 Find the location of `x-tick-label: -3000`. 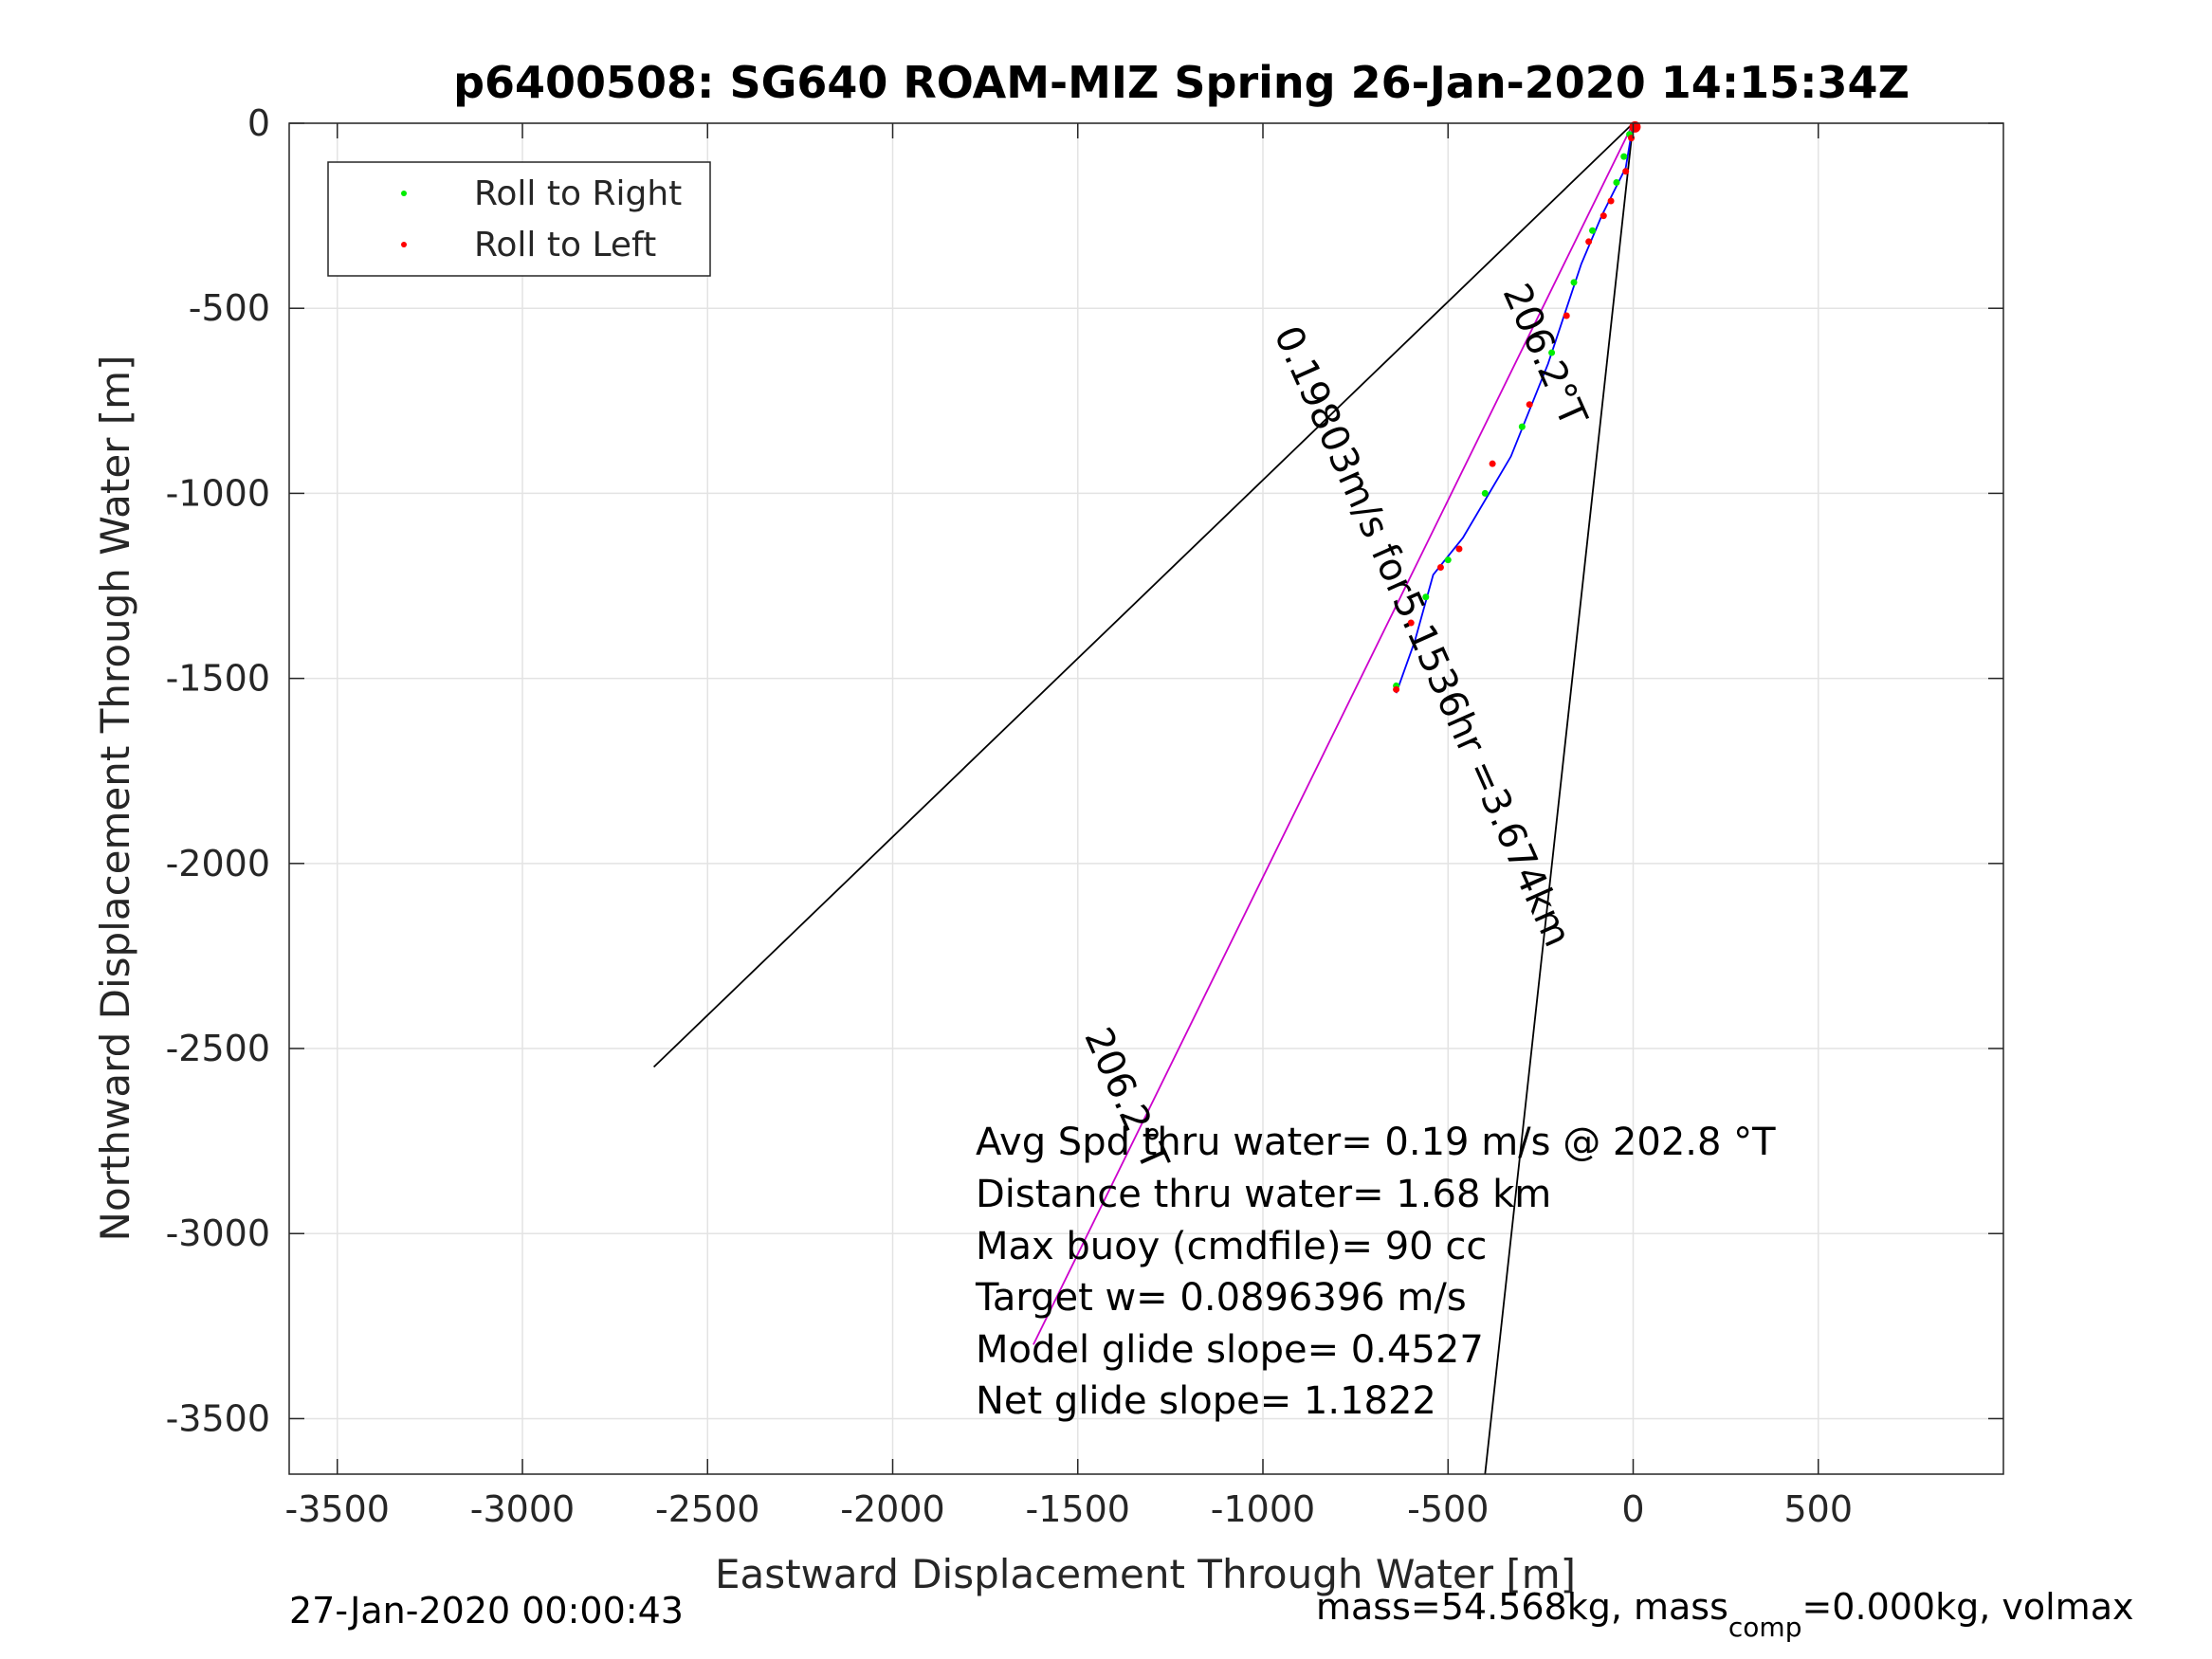

x-tick-label: -3000 is located at coordinates (522, 1509).